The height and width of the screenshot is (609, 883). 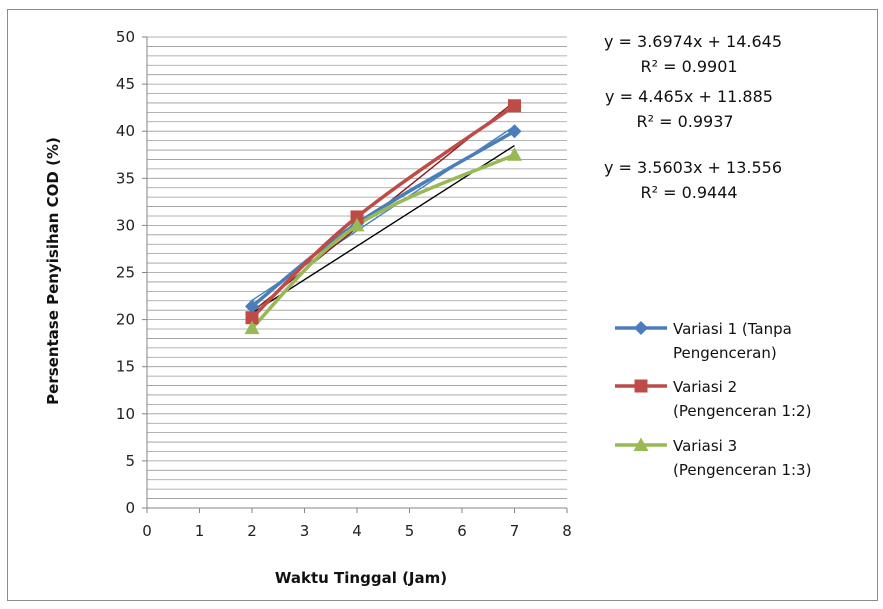 I want to click on y-tick-label: 15, so click(x=125, y=367).